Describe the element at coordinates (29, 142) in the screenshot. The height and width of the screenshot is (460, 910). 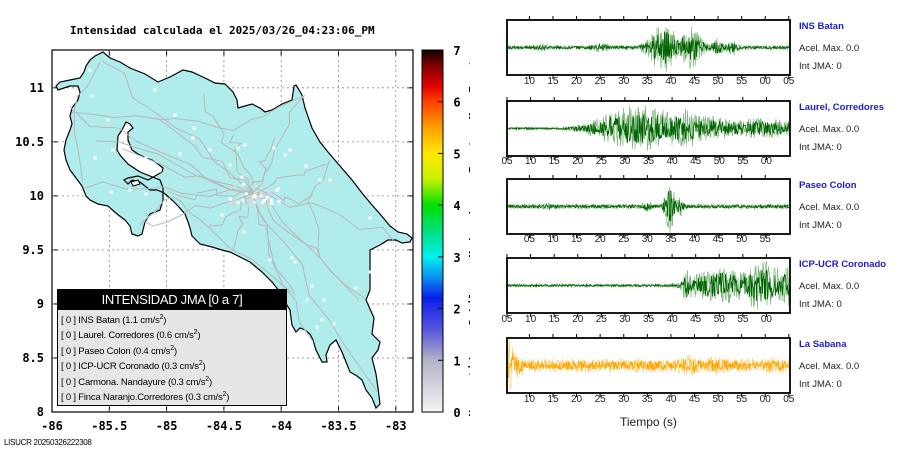
I see `map-ytick-label: 10.5` at that location.